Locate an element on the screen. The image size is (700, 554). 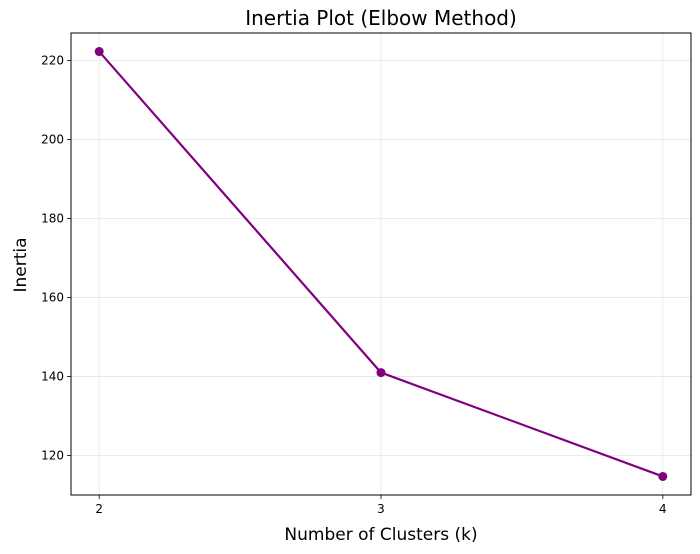
y-axis-label: Inertia is located at coordinates (21, 264).